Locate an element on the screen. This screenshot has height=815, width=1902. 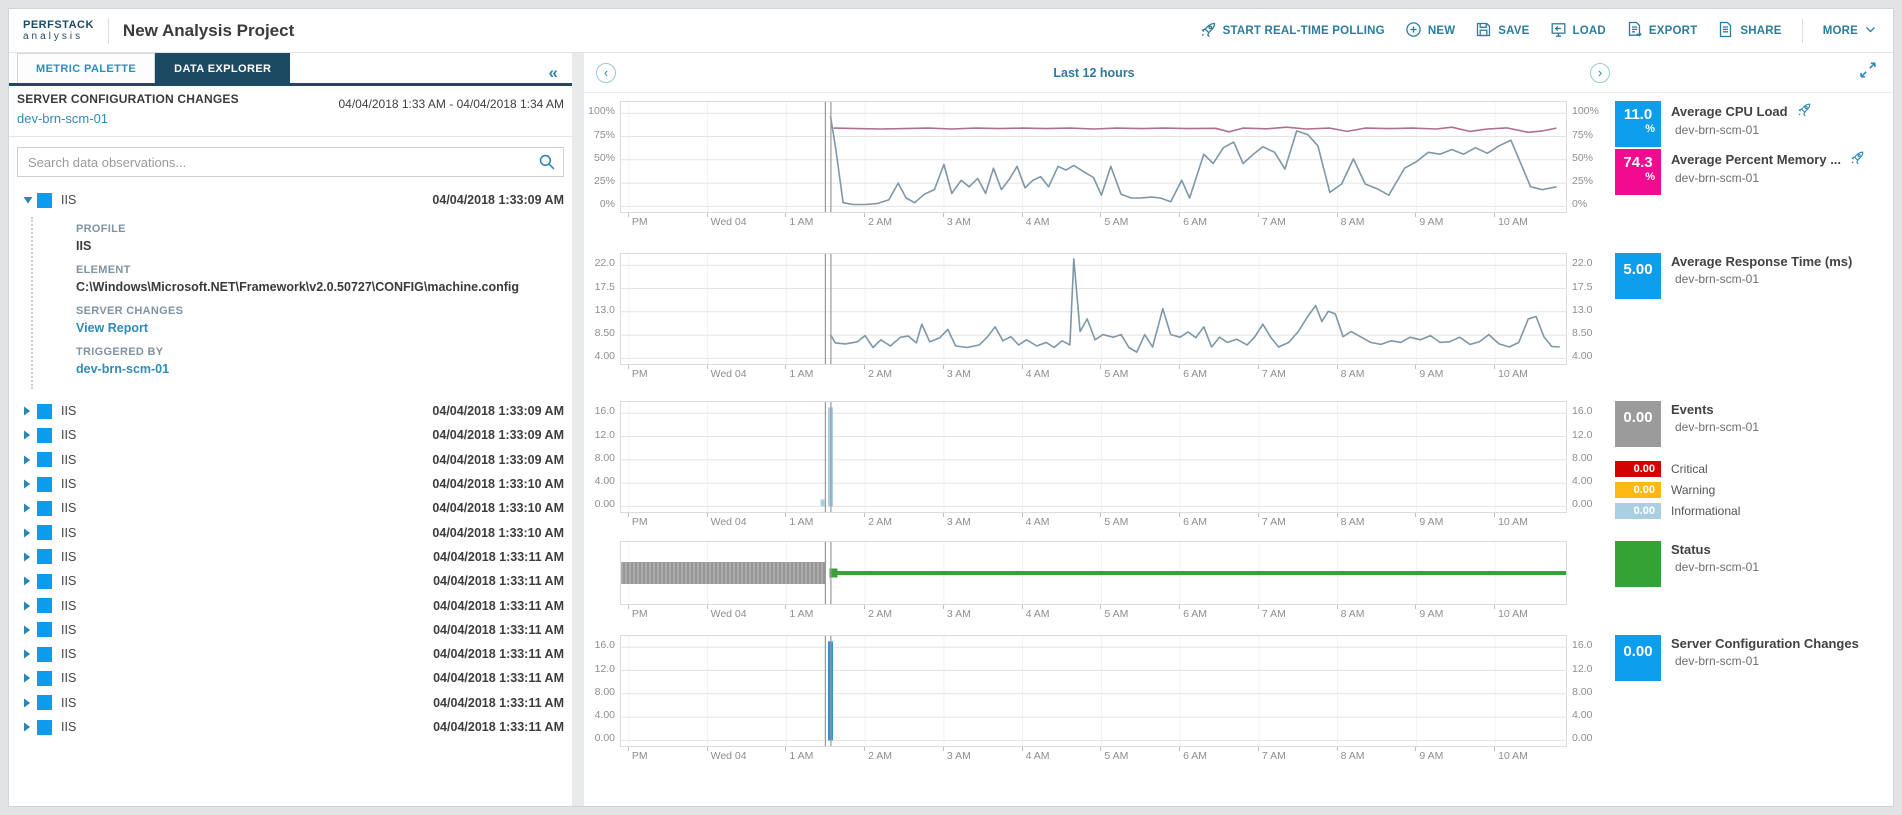
collapse-panel-button: « is located at coordinates (553, 72).